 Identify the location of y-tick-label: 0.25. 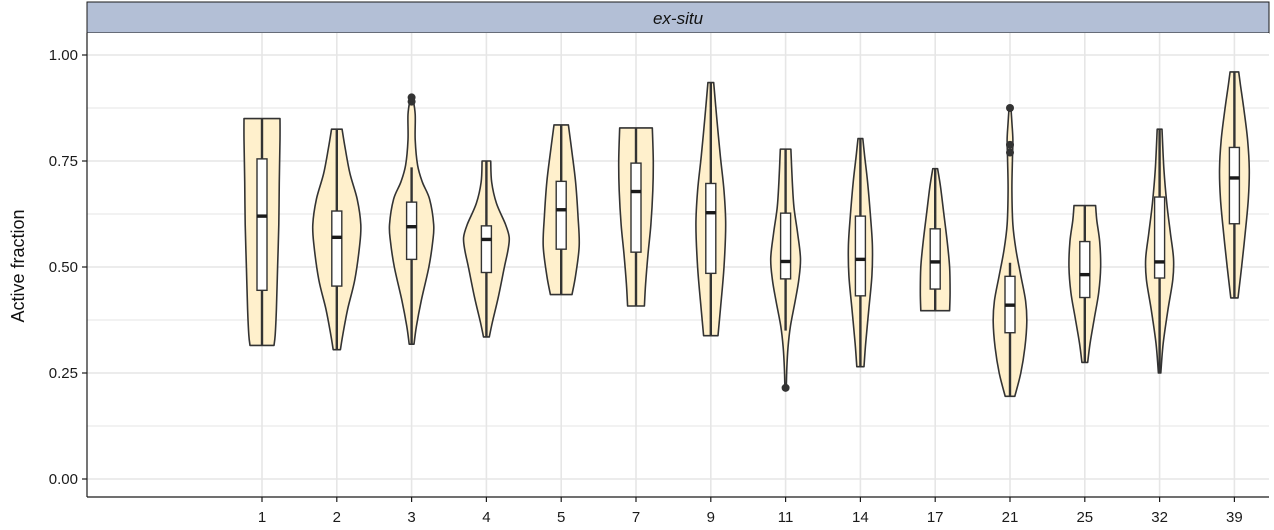
(63, 373).